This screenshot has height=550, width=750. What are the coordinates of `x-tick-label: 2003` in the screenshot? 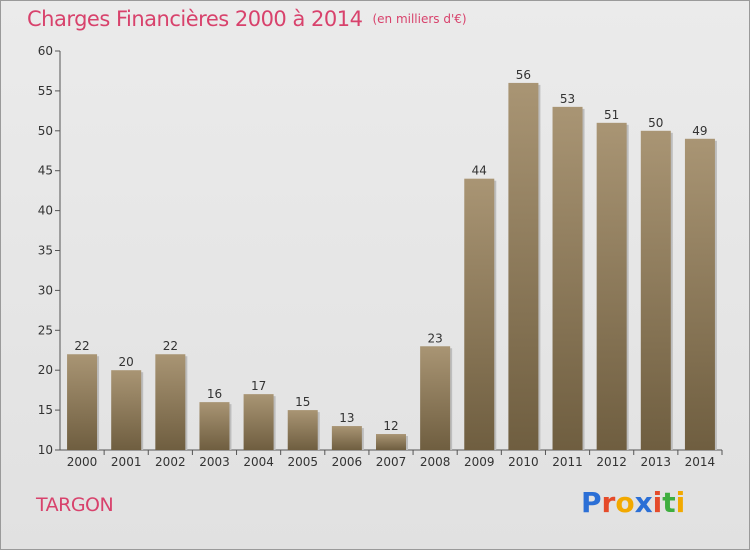 It's located at (214, 462).